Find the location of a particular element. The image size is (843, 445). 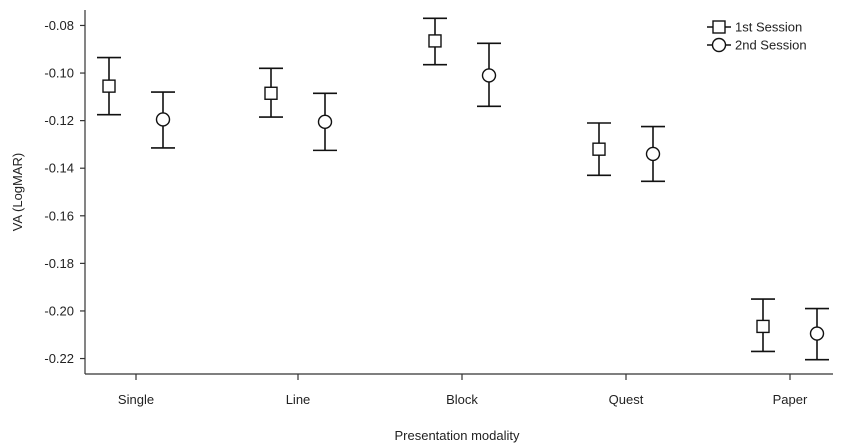

x-ticks: Single Line Block Quest Paper is located at coordinates (463, 390).